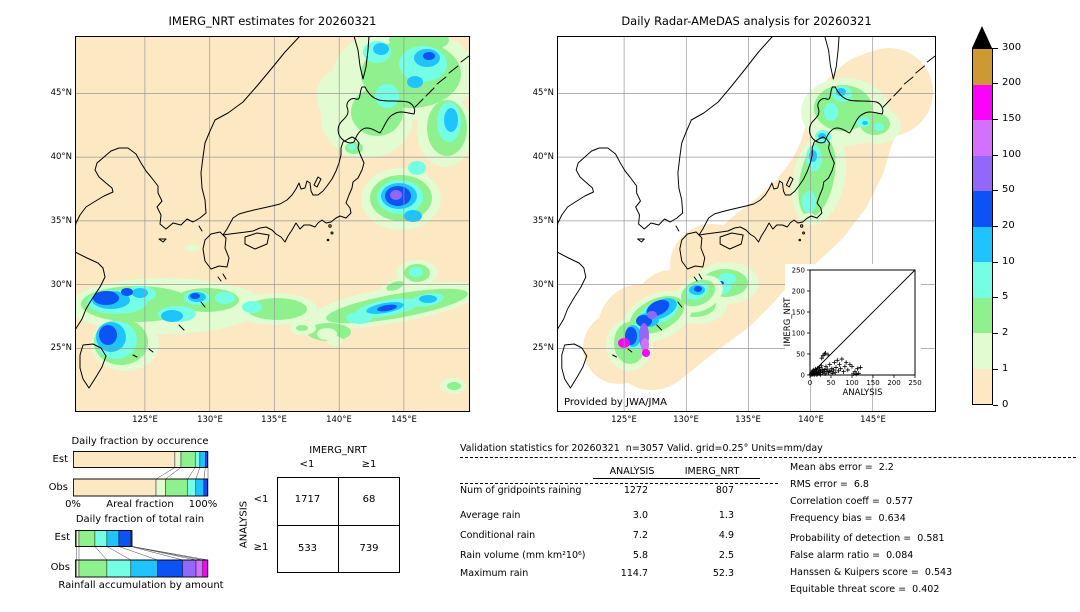 The width and height of the screenshot is (1080, 612). I want to click on left-lat-40: 40°N, so click(61, 157).